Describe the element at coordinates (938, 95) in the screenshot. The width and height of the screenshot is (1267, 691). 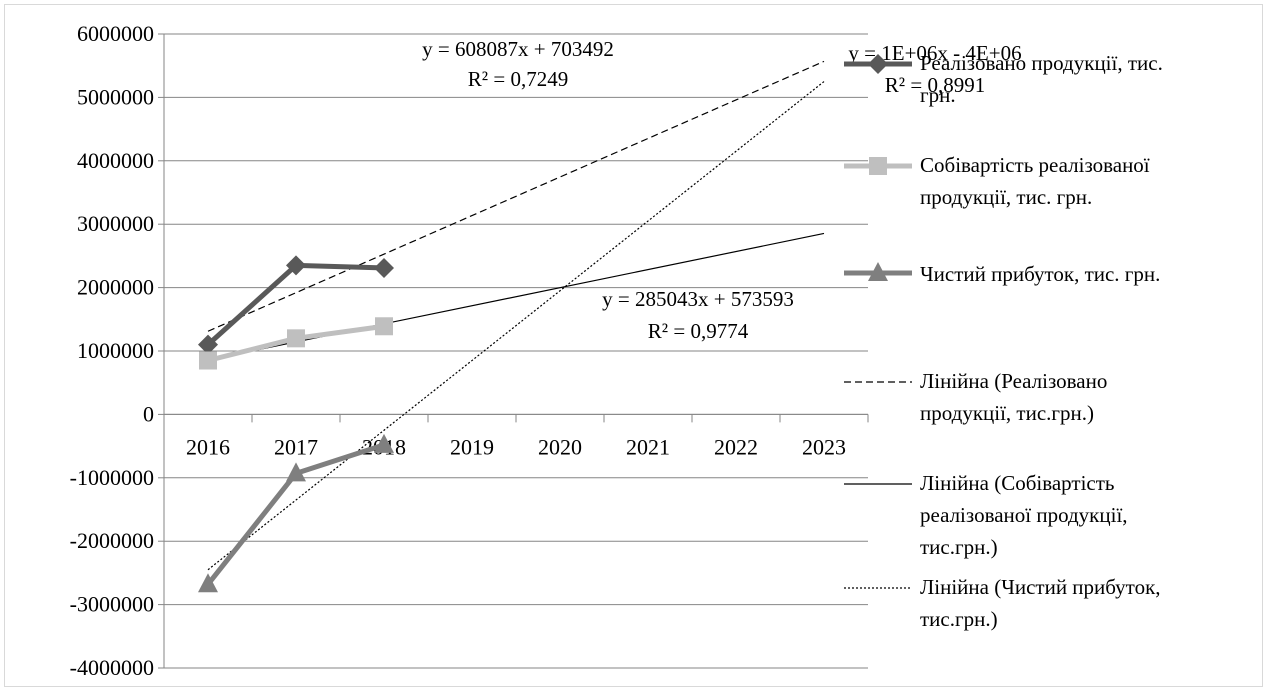
I see `legend-label: грн.` at that location.